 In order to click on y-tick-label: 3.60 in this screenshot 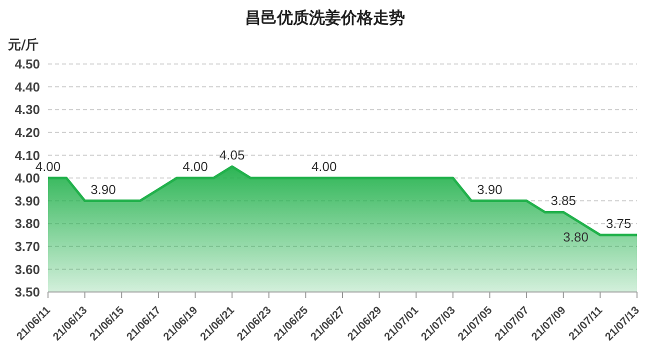, I will do `click(27, 269)`.